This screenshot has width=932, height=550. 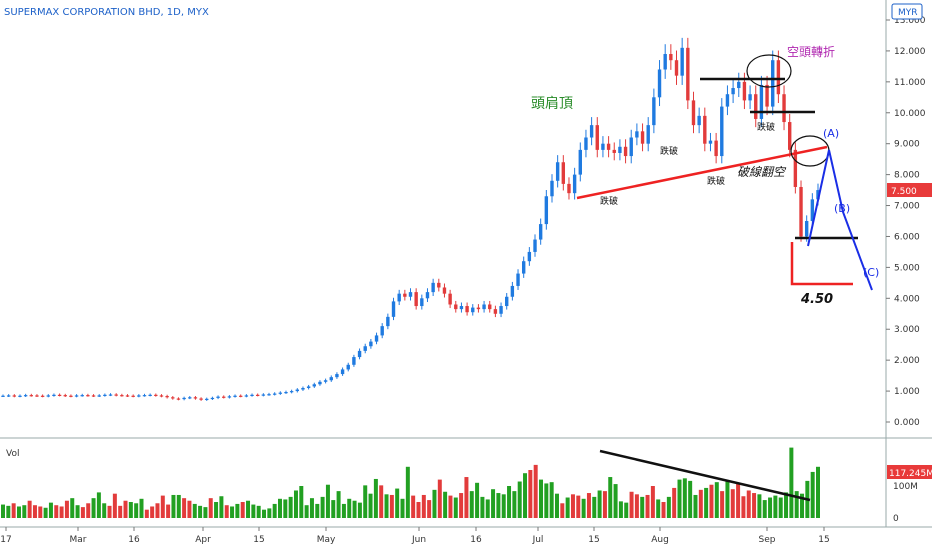 I want to click on last-price-badge, so click(x=909, y=190).